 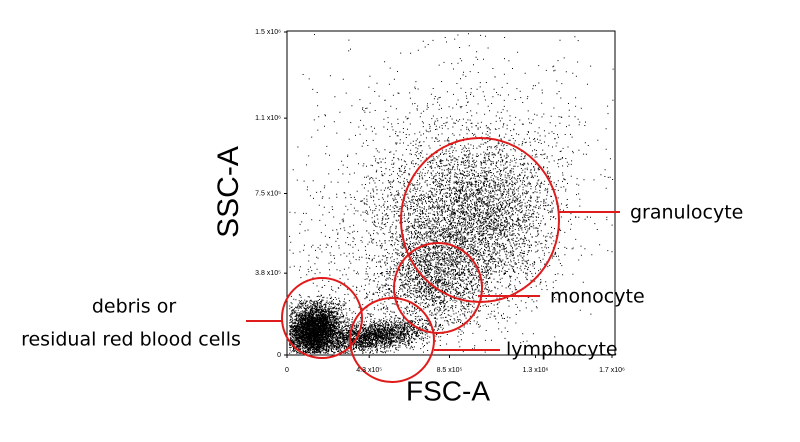 What do you see at coordinates (228, 192) in the screenshot?
I see `y-axis-title: SSC-A` at bounding box center [228, 192].